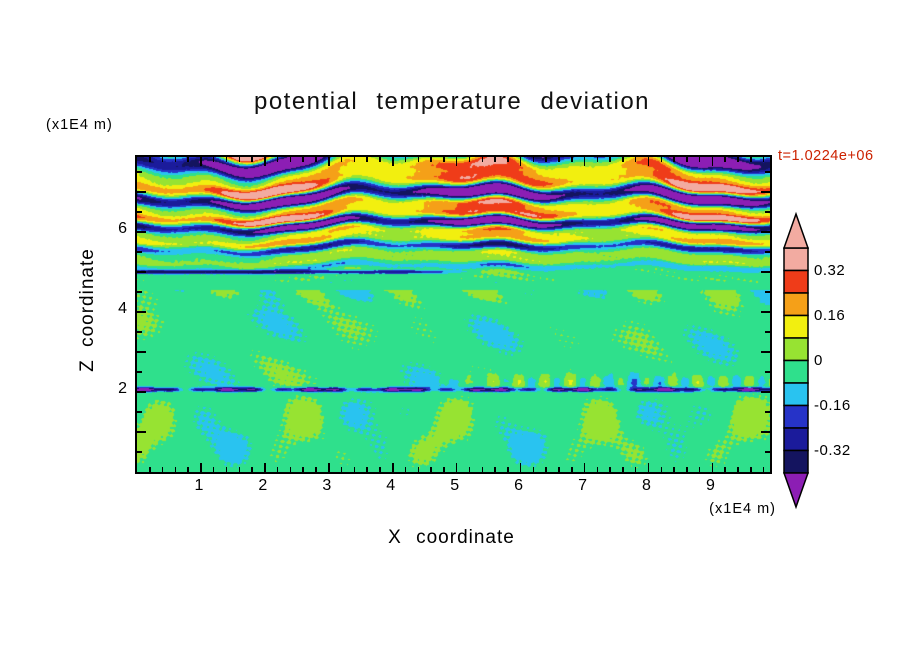 The width and height of the screenshot is (904, 654). Describe the element at coordinates (327, 485) in the screenshot. I see `x-tick-label: 3` at that location.